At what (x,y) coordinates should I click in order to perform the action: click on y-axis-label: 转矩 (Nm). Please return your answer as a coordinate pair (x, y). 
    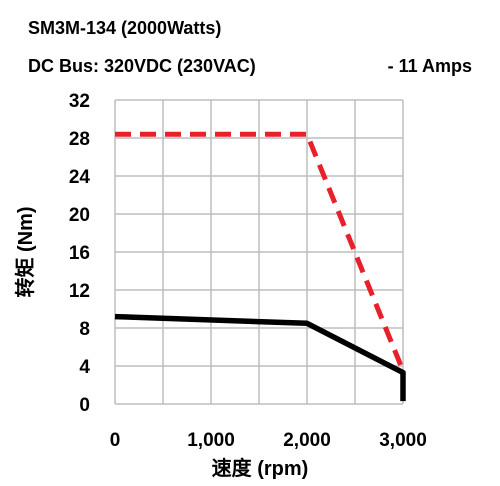
    Looking at the image, I should click on (25, 251).